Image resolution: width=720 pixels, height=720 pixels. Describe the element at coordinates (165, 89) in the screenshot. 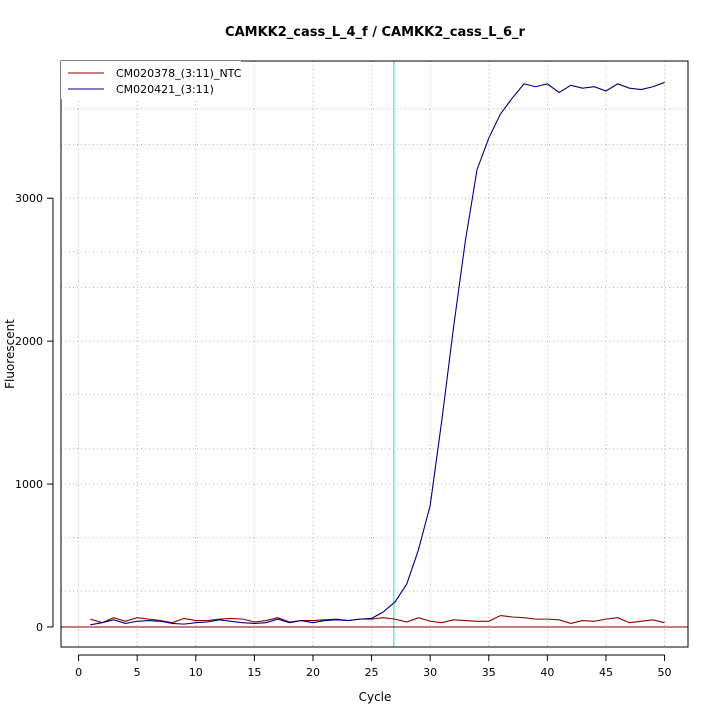

I see `legend-label-sample: CM020421_(3:11)` at that location.